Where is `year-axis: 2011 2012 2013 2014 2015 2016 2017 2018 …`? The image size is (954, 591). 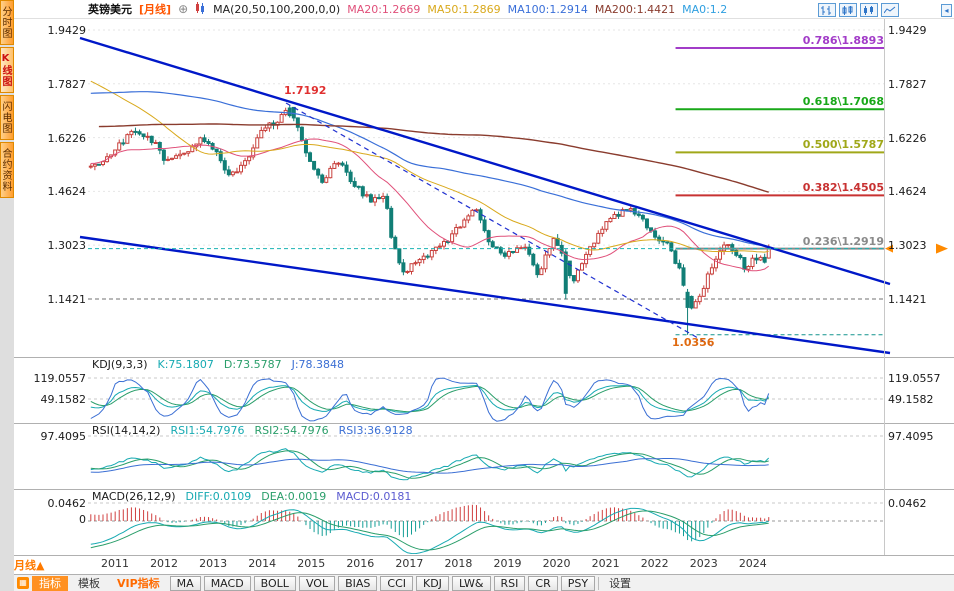 year-axis: 2011 2012 2013 2014 2015 2016 2017 2018 … is located at coordinates (434, 563).